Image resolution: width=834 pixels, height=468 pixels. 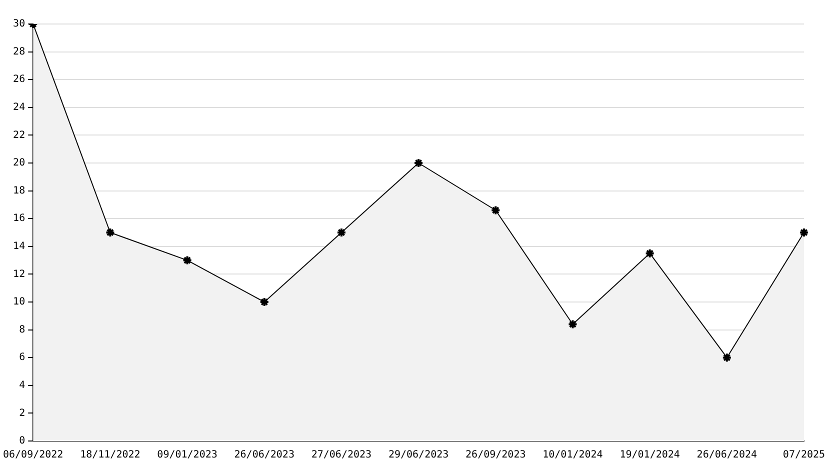 I want to click on x-tick-label: 26/06/2024, so click(x=727, y=455).